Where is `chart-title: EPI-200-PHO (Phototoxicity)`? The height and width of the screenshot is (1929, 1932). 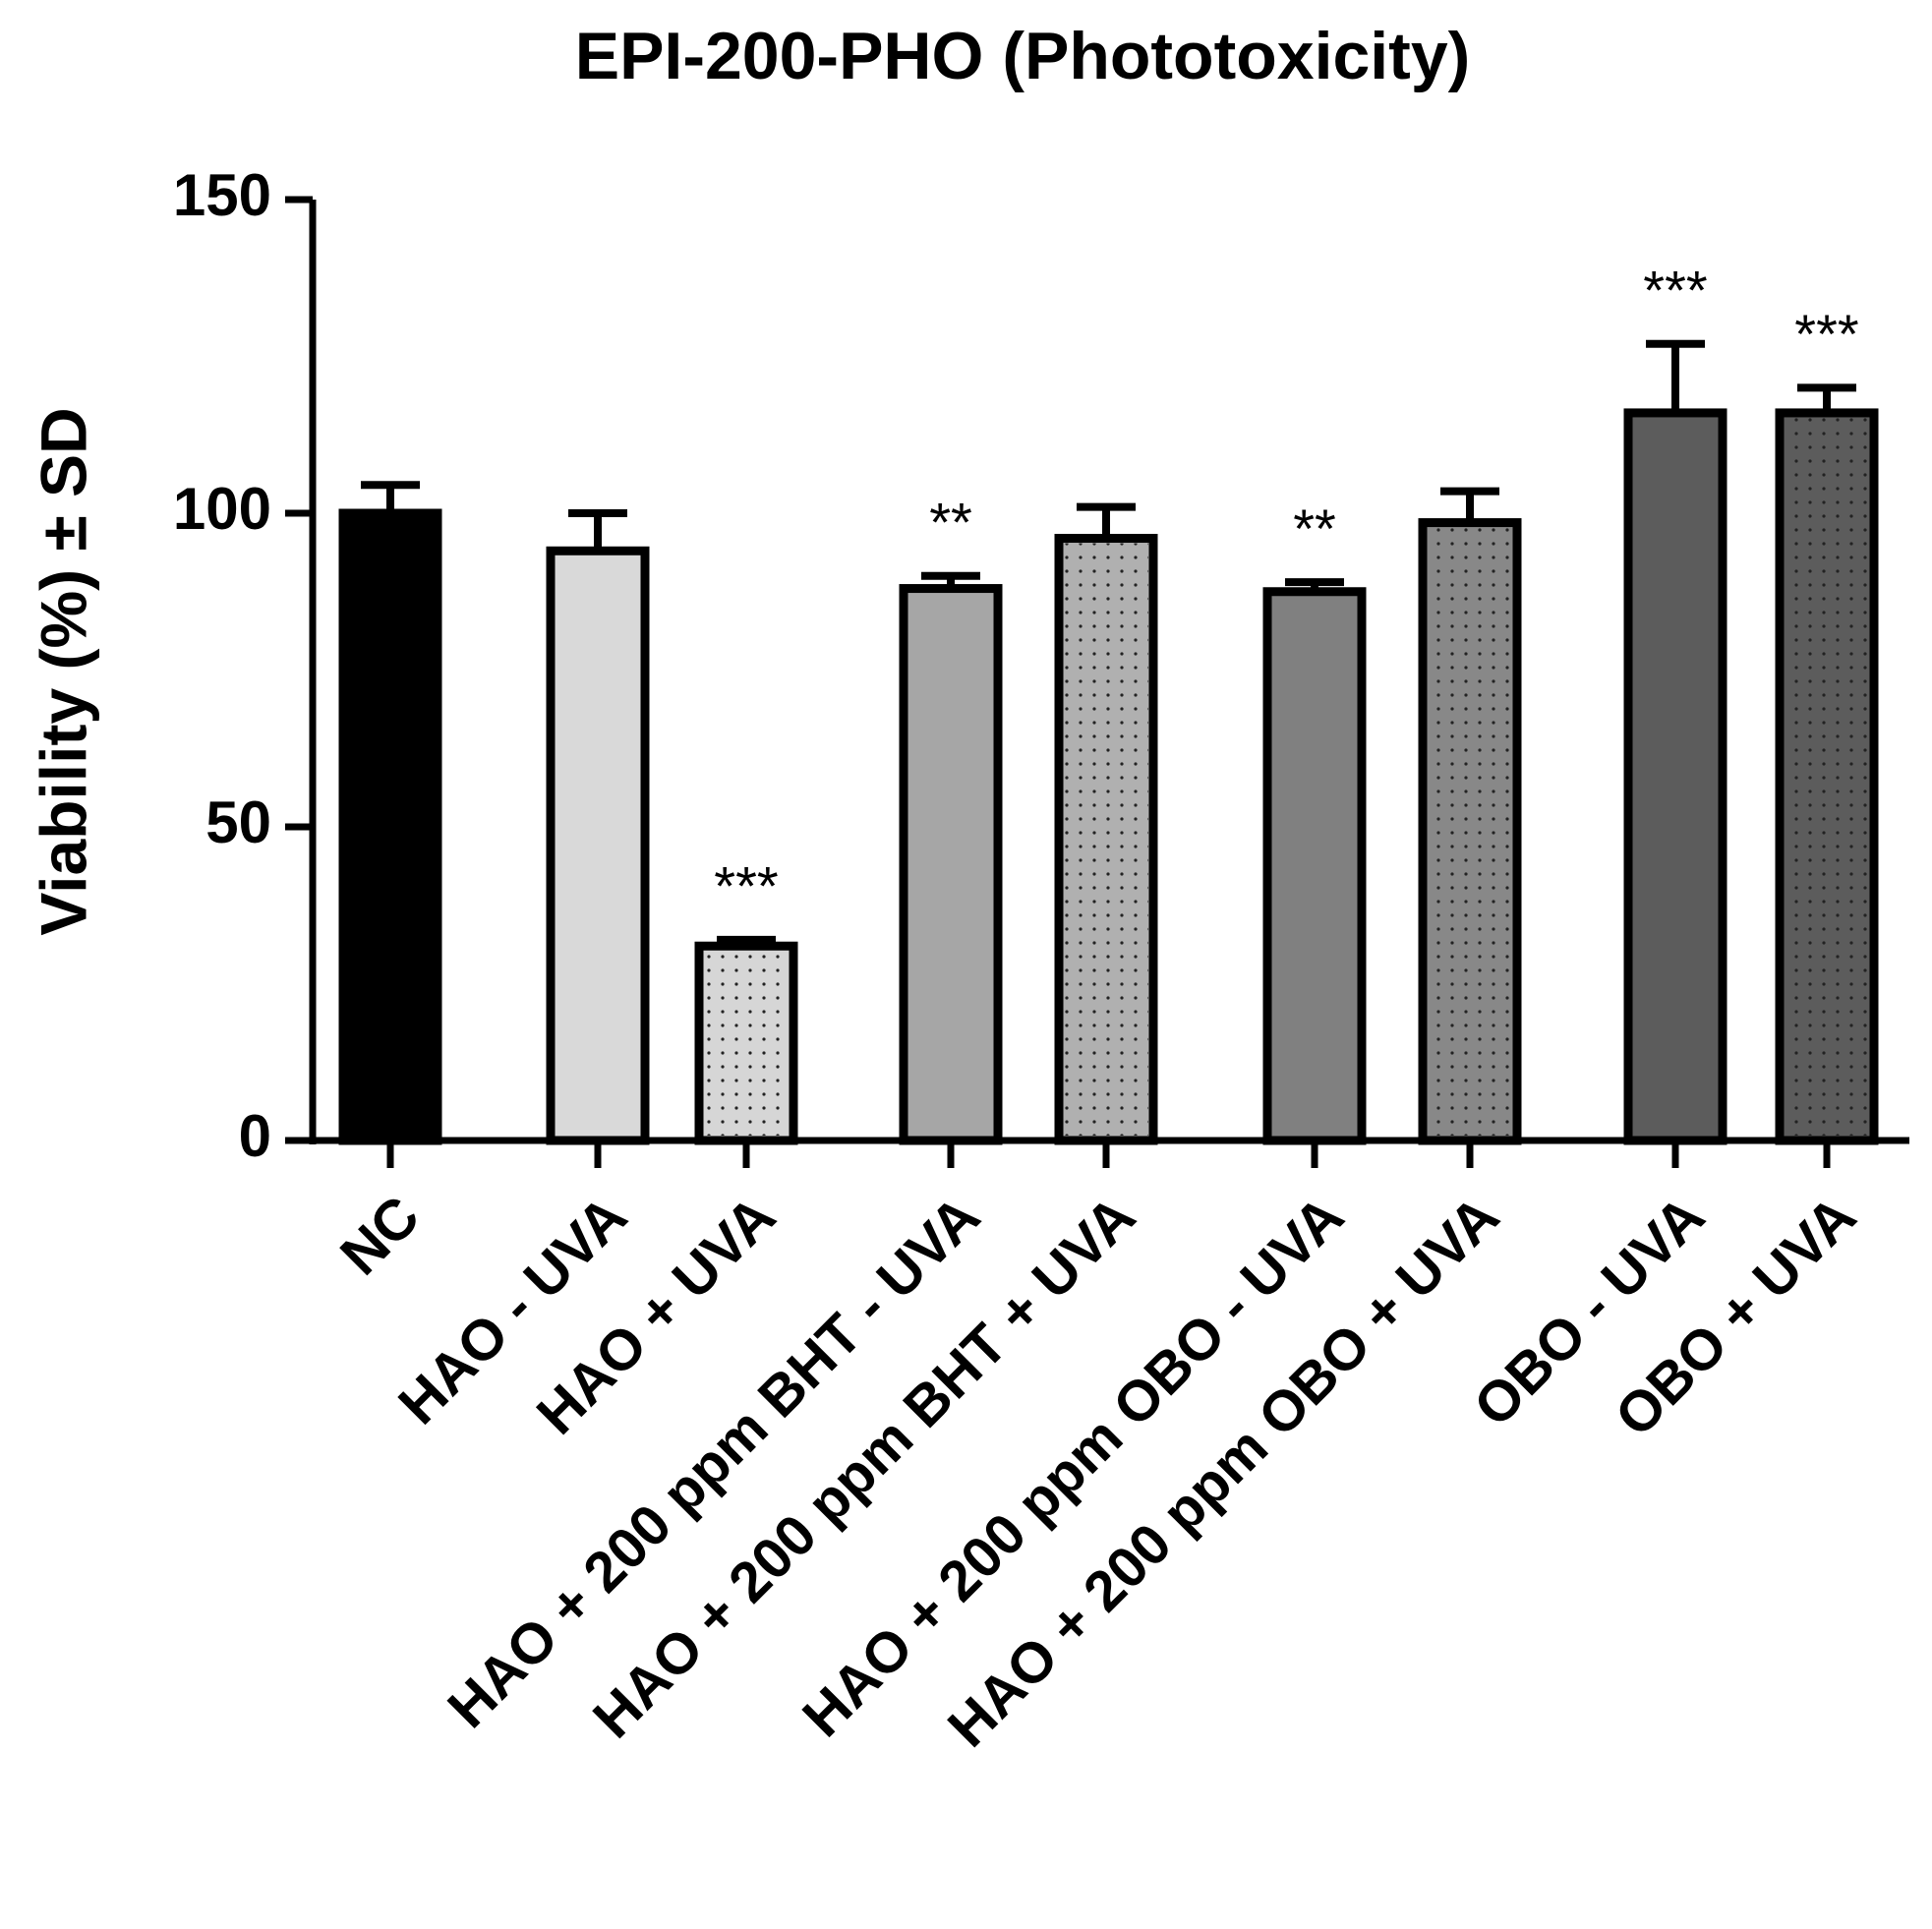 chart-title: EPI-200-PHO (Phototoxicity) is located at coordinates (1023, 56).